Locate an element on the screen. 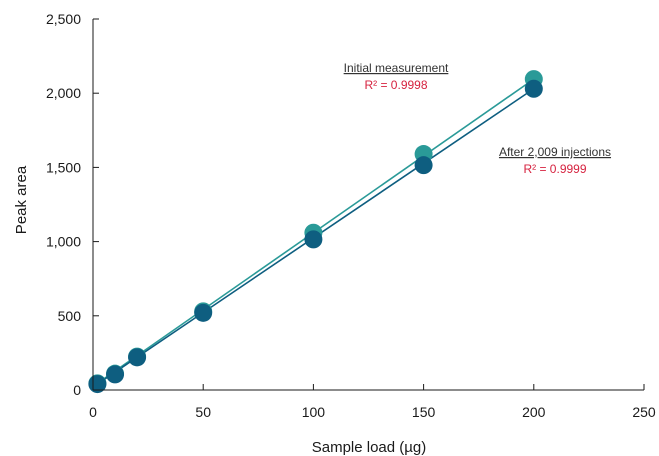  x-axis-title: Sample load (µg) is located at coordinates (369, 447).